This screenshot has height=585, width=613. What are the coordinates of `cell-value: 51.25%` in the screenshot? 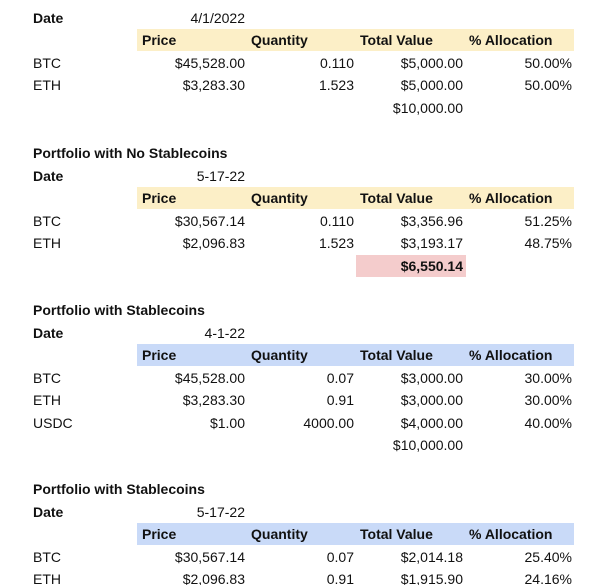 It's located at (548, 220).